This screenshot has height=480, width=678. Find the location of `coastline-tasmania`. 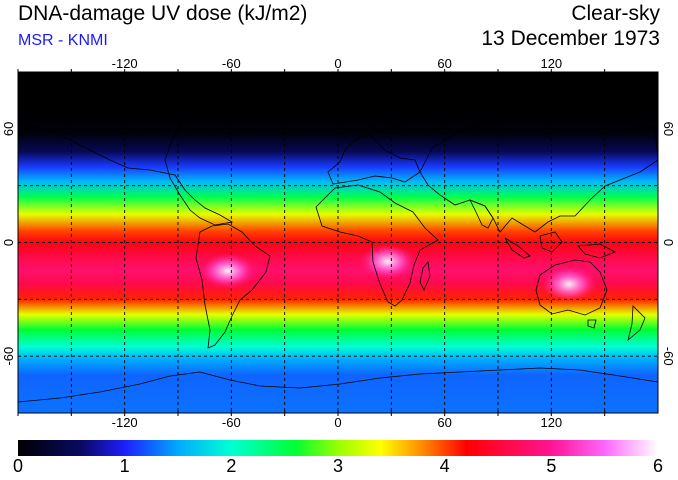

coastline-tasmania is located at coordinates (592, 324).